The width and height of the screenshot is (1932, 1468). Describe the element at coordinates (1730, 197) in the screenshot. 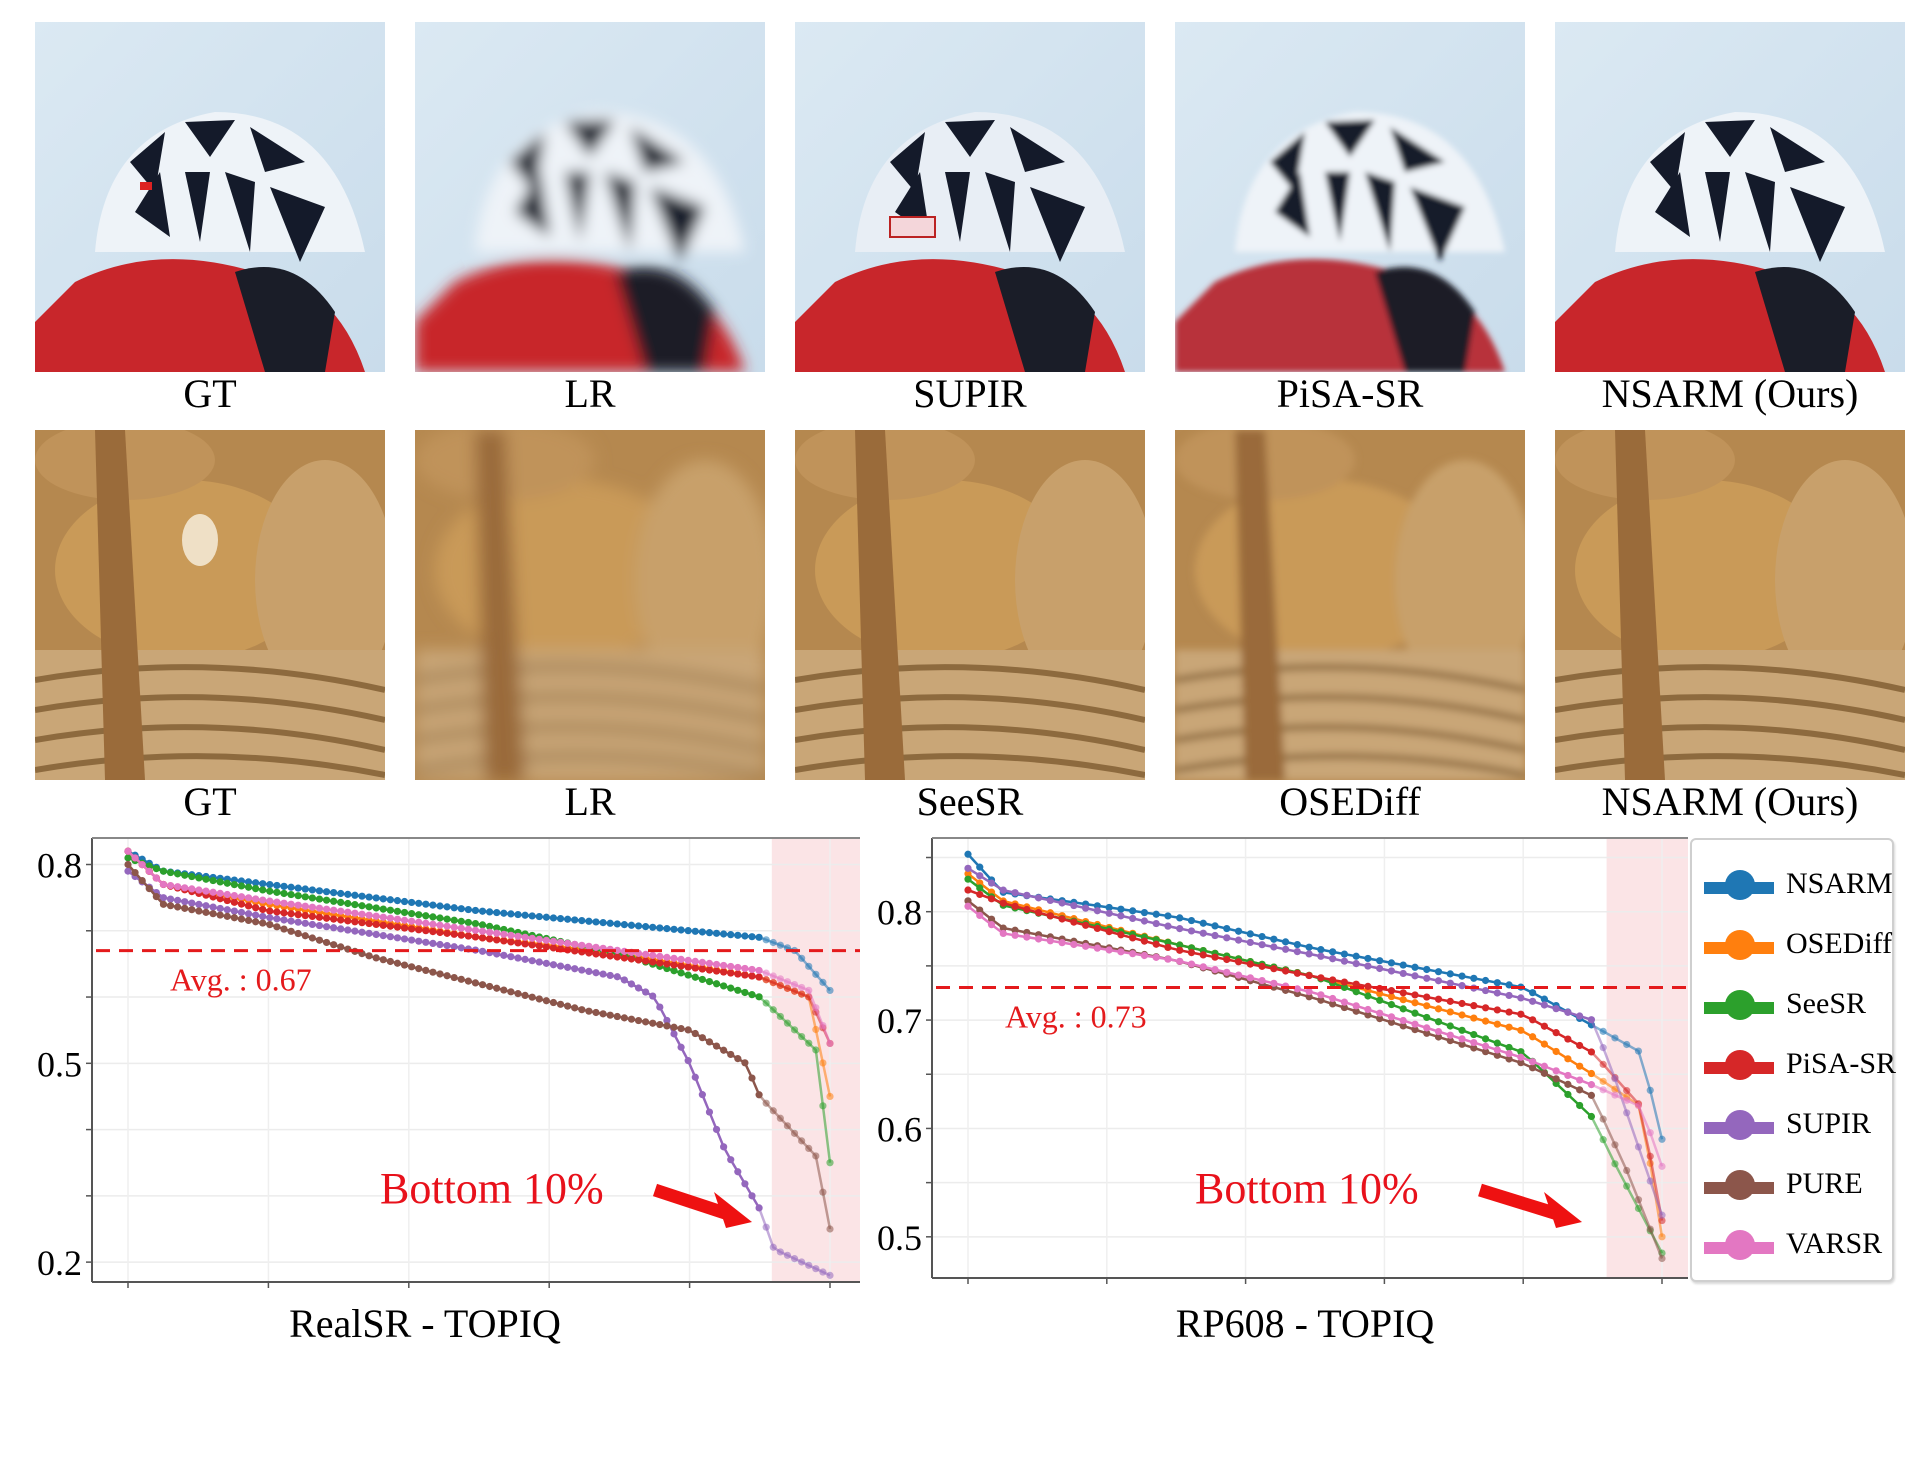

I see `image-panel-helmet-ours` at that location.